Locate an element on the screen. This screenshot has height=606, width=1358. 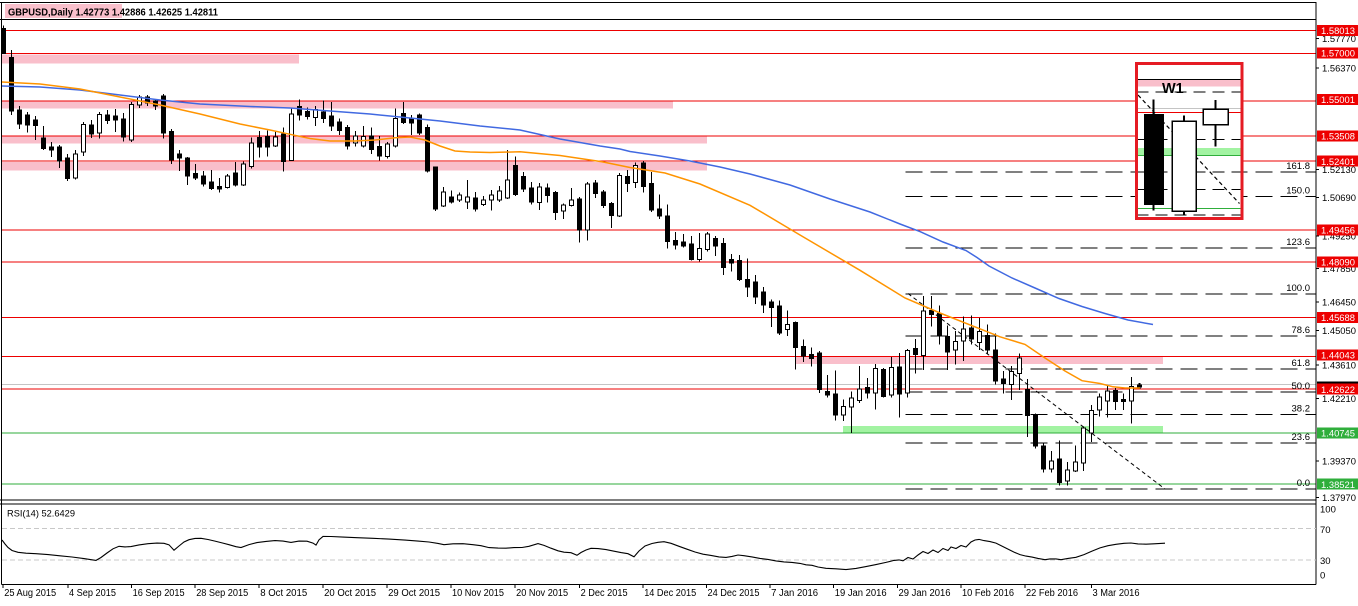
svg-text: 1.58013 is located at coordinates (1338, 31).